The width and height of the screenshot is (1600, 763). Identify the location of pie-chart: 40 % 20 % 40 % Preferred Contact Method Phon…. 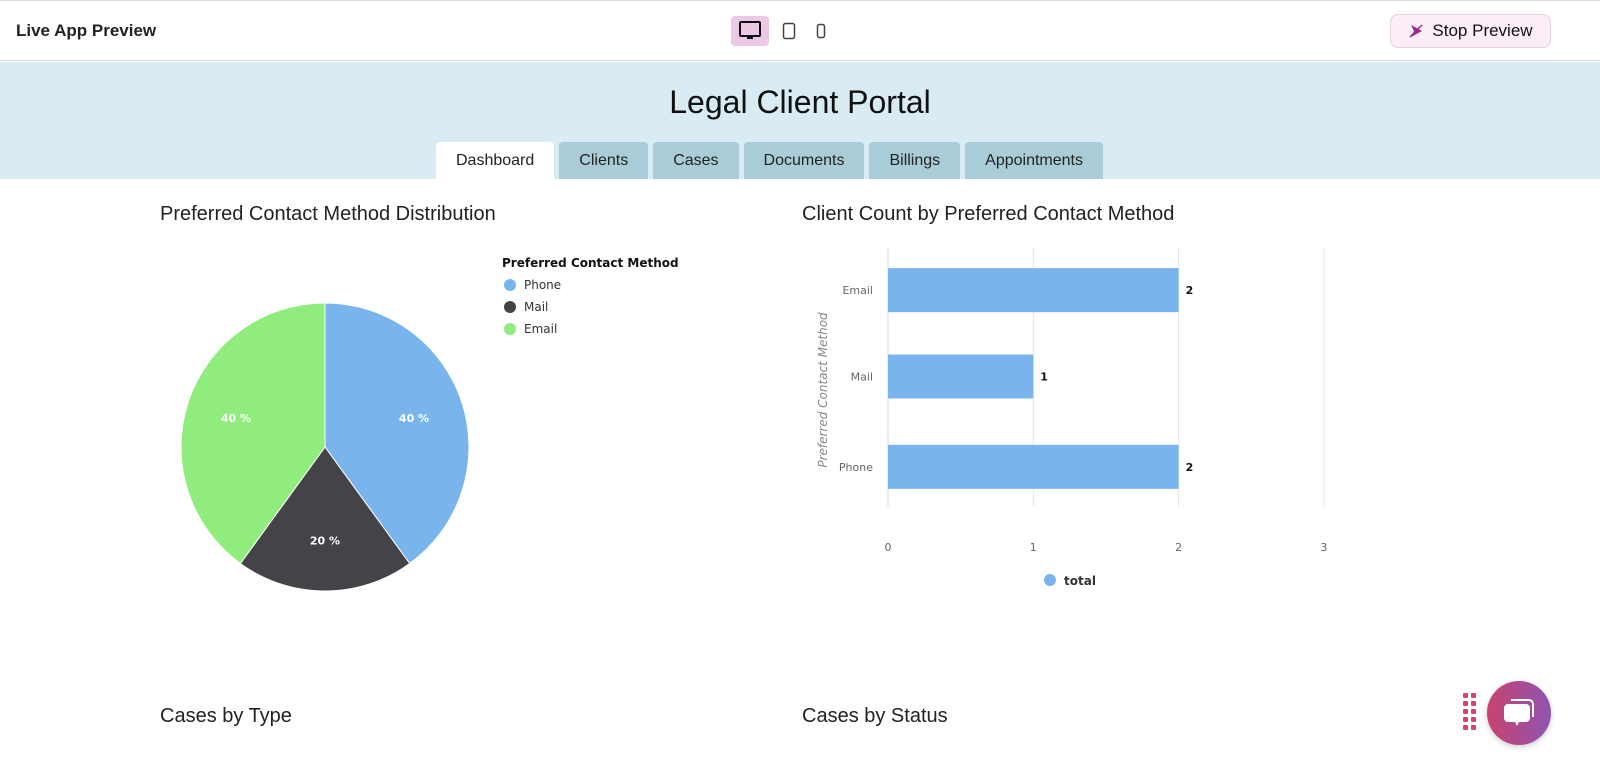
(429, 424).